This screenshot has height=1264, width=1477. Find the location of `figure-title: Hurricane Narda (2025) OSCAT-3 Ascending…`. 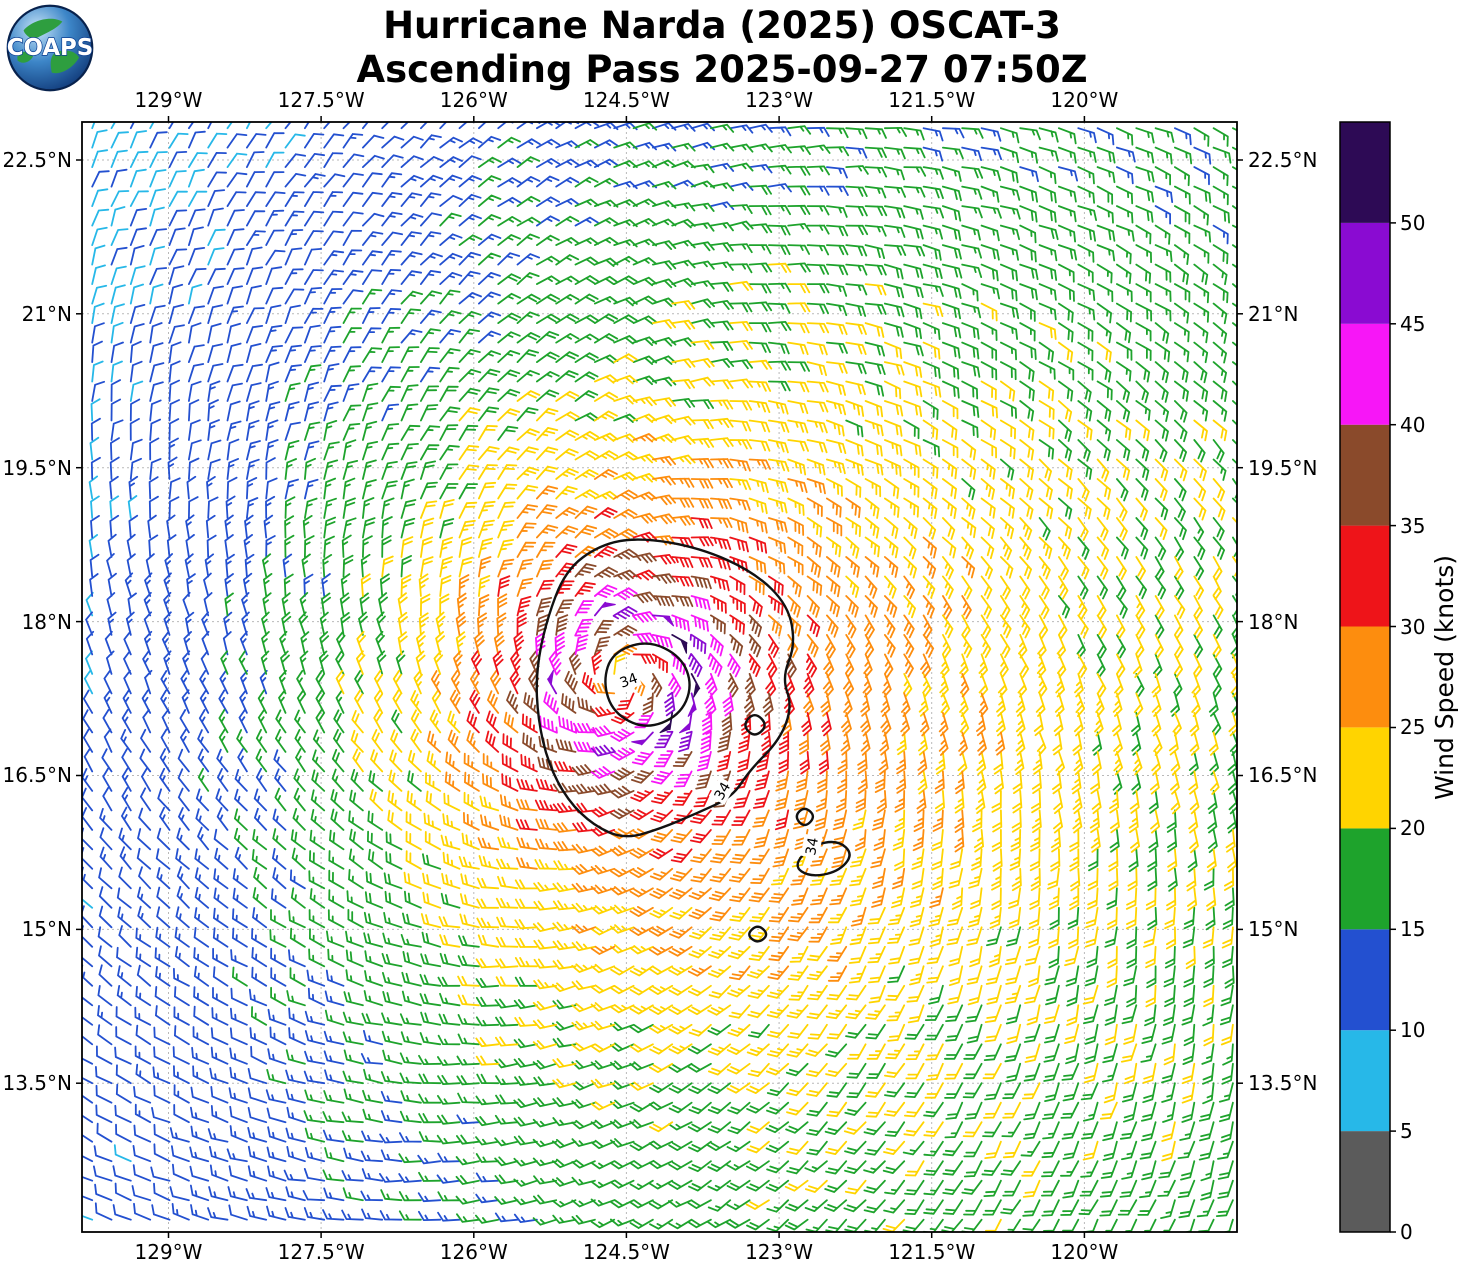

figure-title: Hurricane Narda (2025) OSCAT-3 Ascending… is located at coordinates (721, 47).